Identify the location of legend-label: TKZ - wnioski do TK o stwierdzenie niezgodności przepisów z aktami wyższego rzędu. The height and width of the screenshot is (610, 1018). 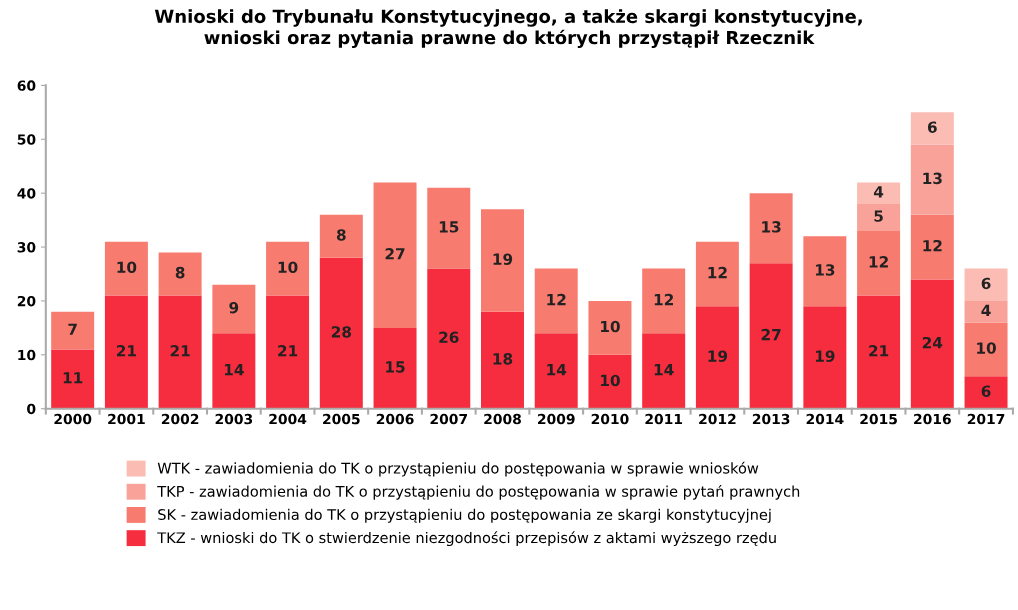
(466, 539).